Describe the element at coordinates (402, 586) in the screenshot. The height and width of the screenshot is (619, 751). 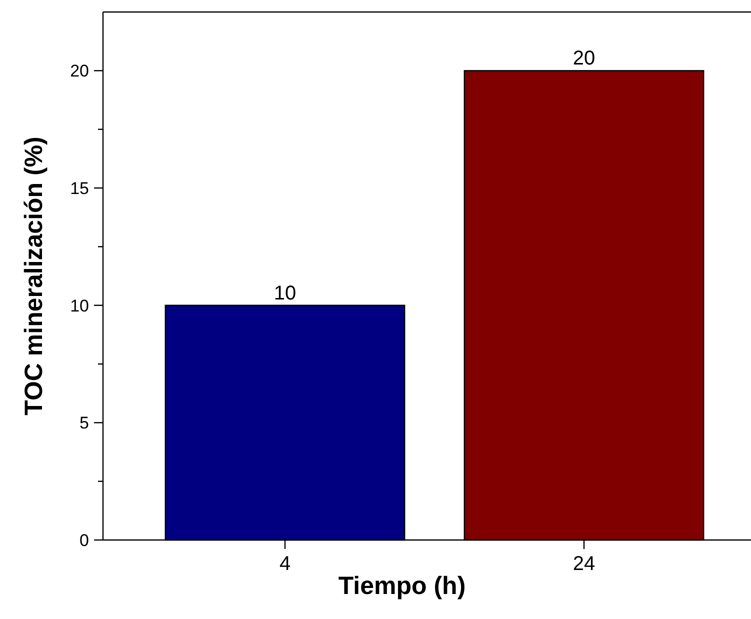
I see `x-axis-title: Tiempo (h)` at that location.